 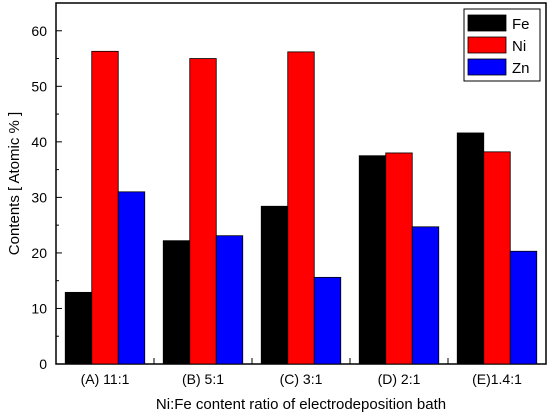 I want to click on y-tick-label: 60, so click(x=39, y=31).